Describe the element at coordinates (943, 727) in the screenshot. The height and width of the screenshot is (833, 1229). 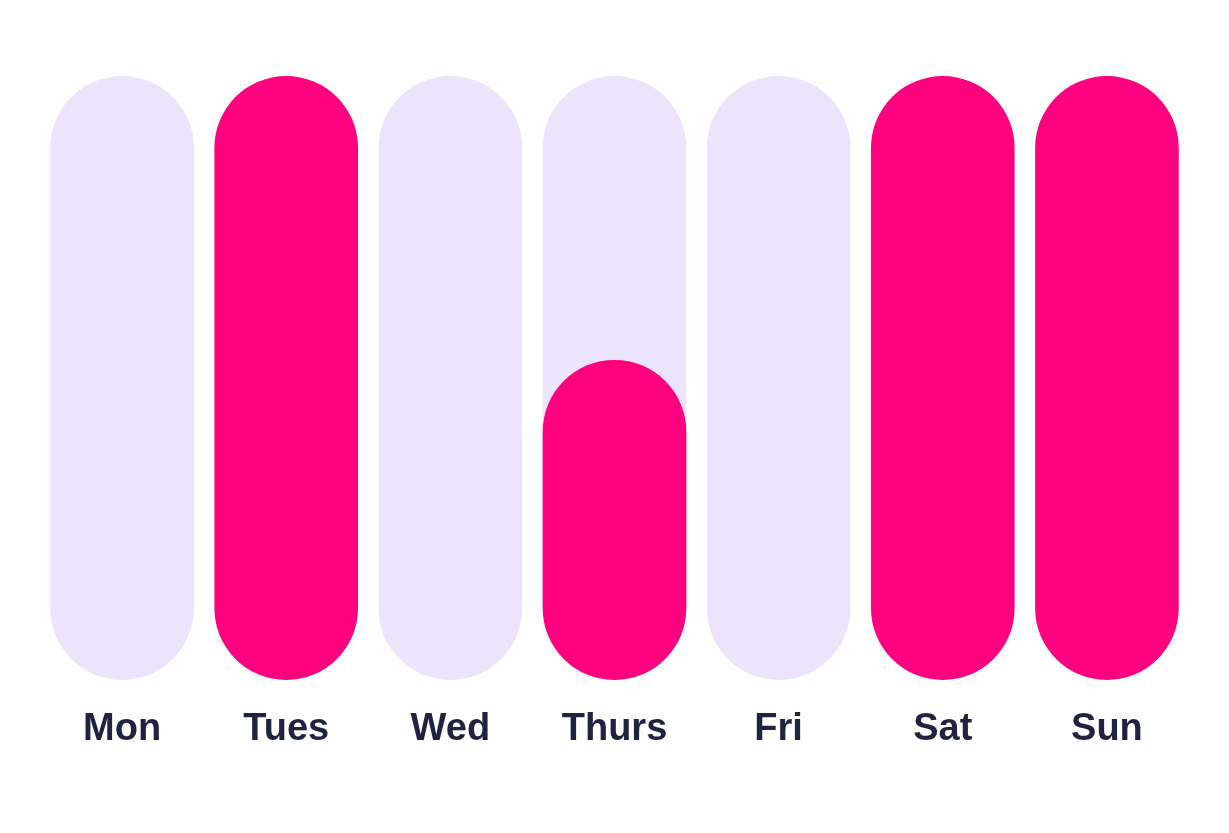
I see `x-tick-label: Sat` at that location.